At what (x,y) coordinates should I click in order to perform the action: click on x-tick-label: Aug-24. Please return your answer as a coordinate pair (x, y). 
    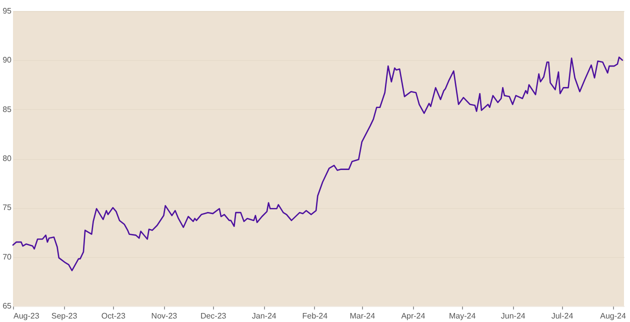
    Looking at the image, I should click on (613, 316).